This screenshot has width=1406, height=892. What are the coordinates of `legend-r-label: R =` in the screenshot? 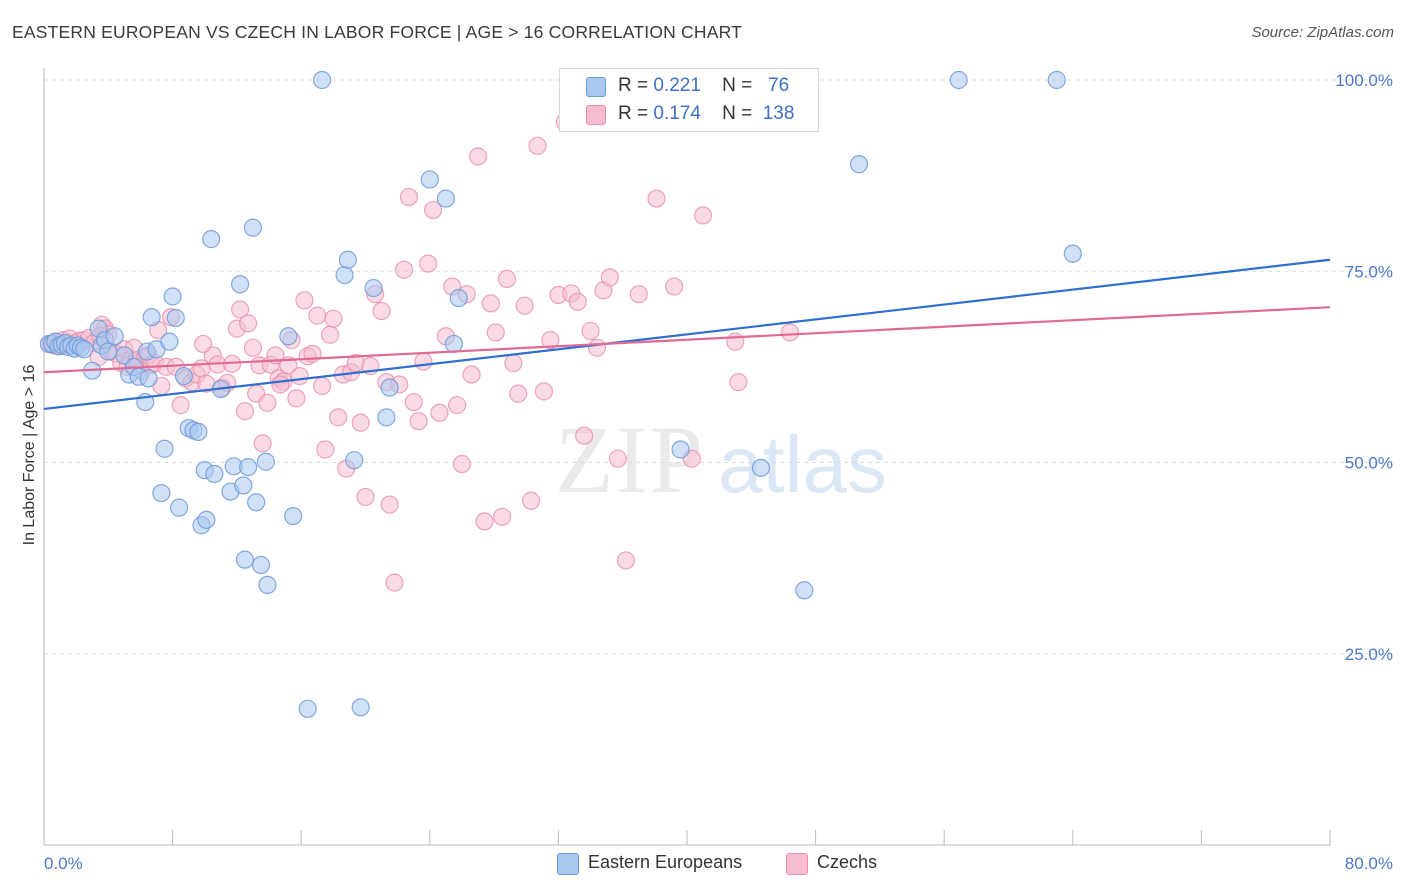 It's located at (633, 113).